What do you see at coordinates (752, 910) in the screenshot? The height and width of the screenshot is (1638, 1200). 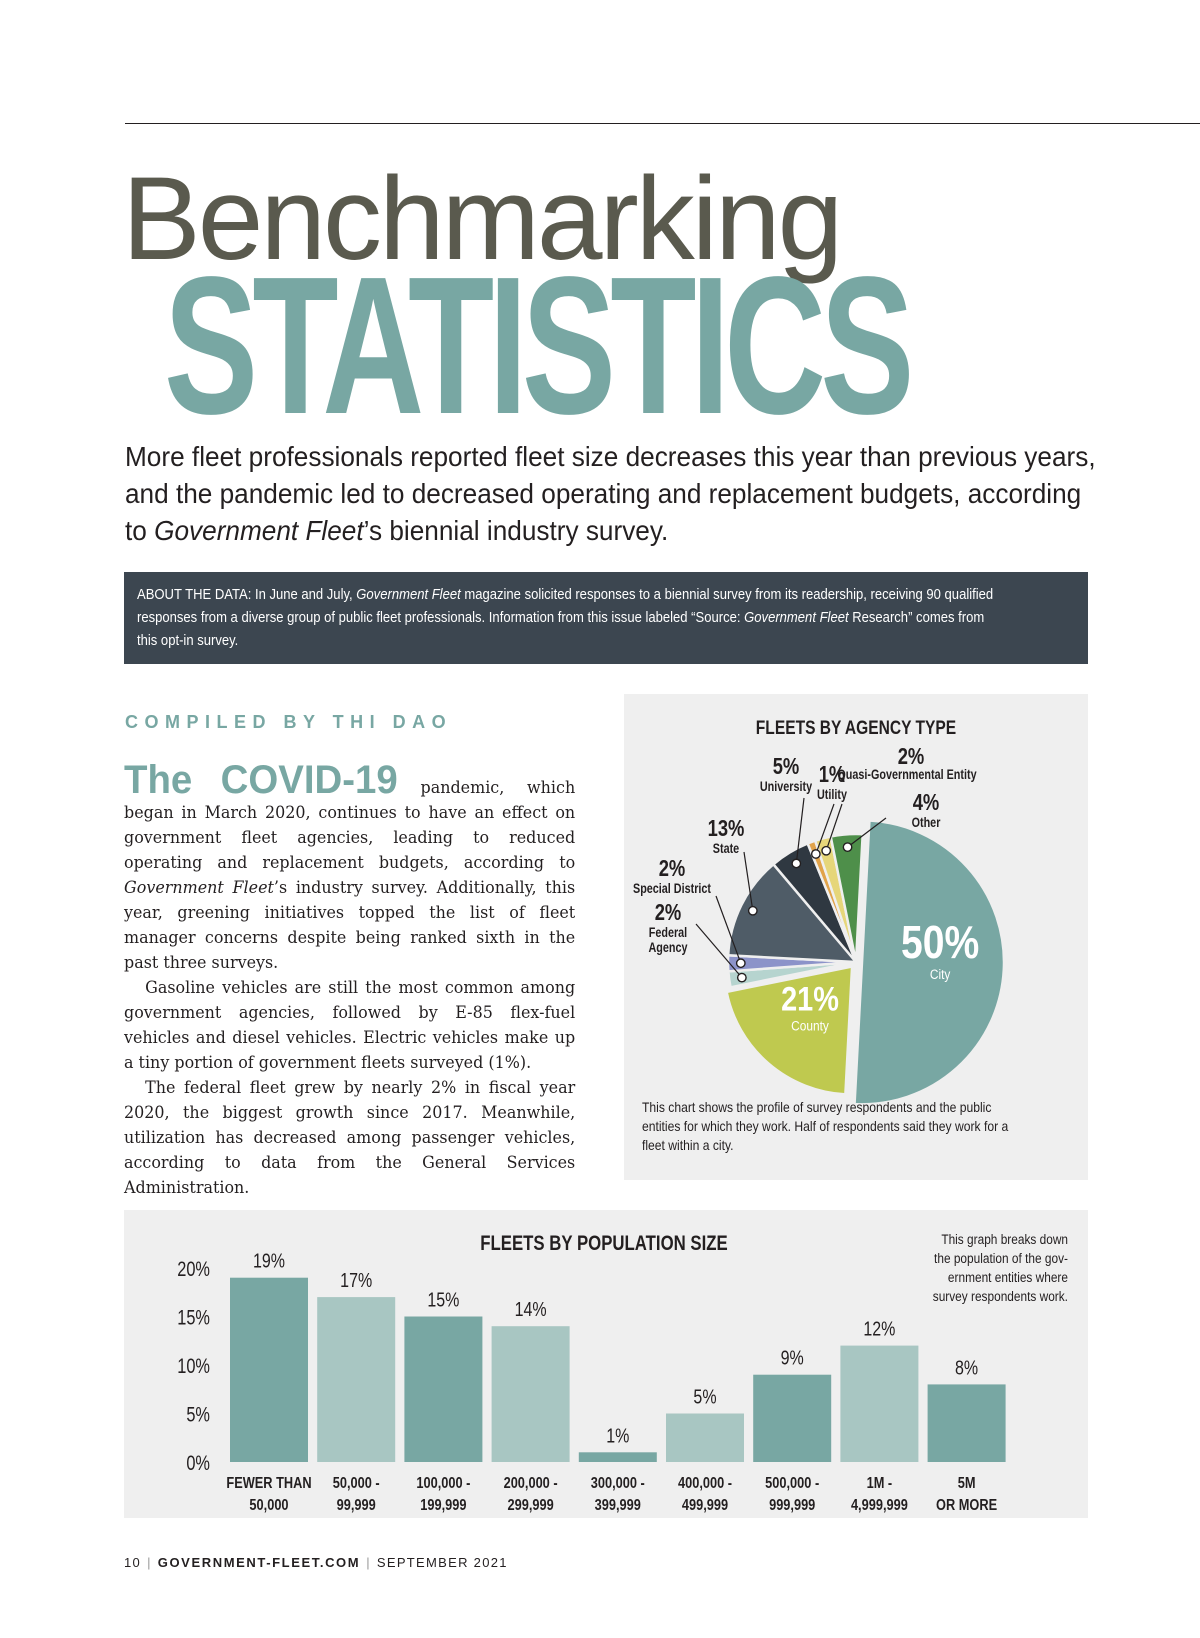 I see `pie-leader-dot-state` at bounding box center [752, 910].